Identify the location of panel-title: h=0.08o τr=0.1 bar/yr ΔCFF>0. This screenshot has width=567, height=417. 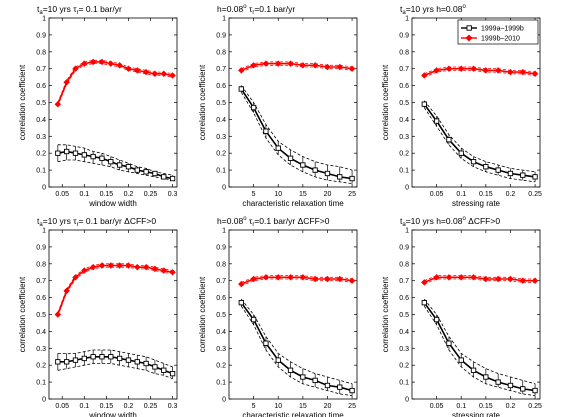
(273, 222).